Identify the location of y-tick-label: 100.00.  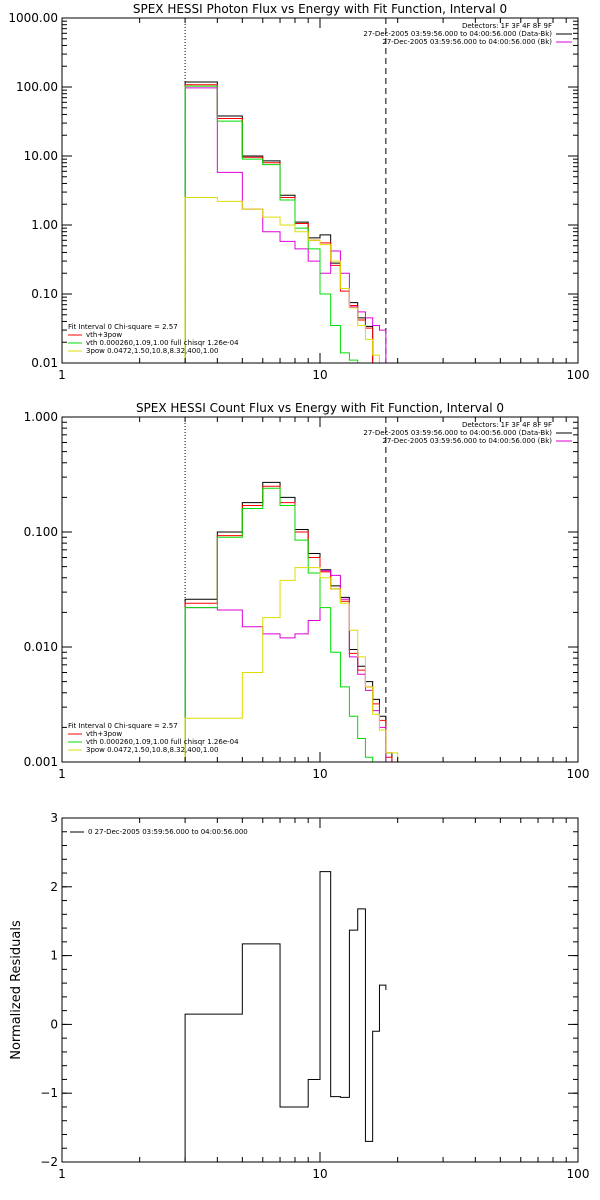
(37, 87).